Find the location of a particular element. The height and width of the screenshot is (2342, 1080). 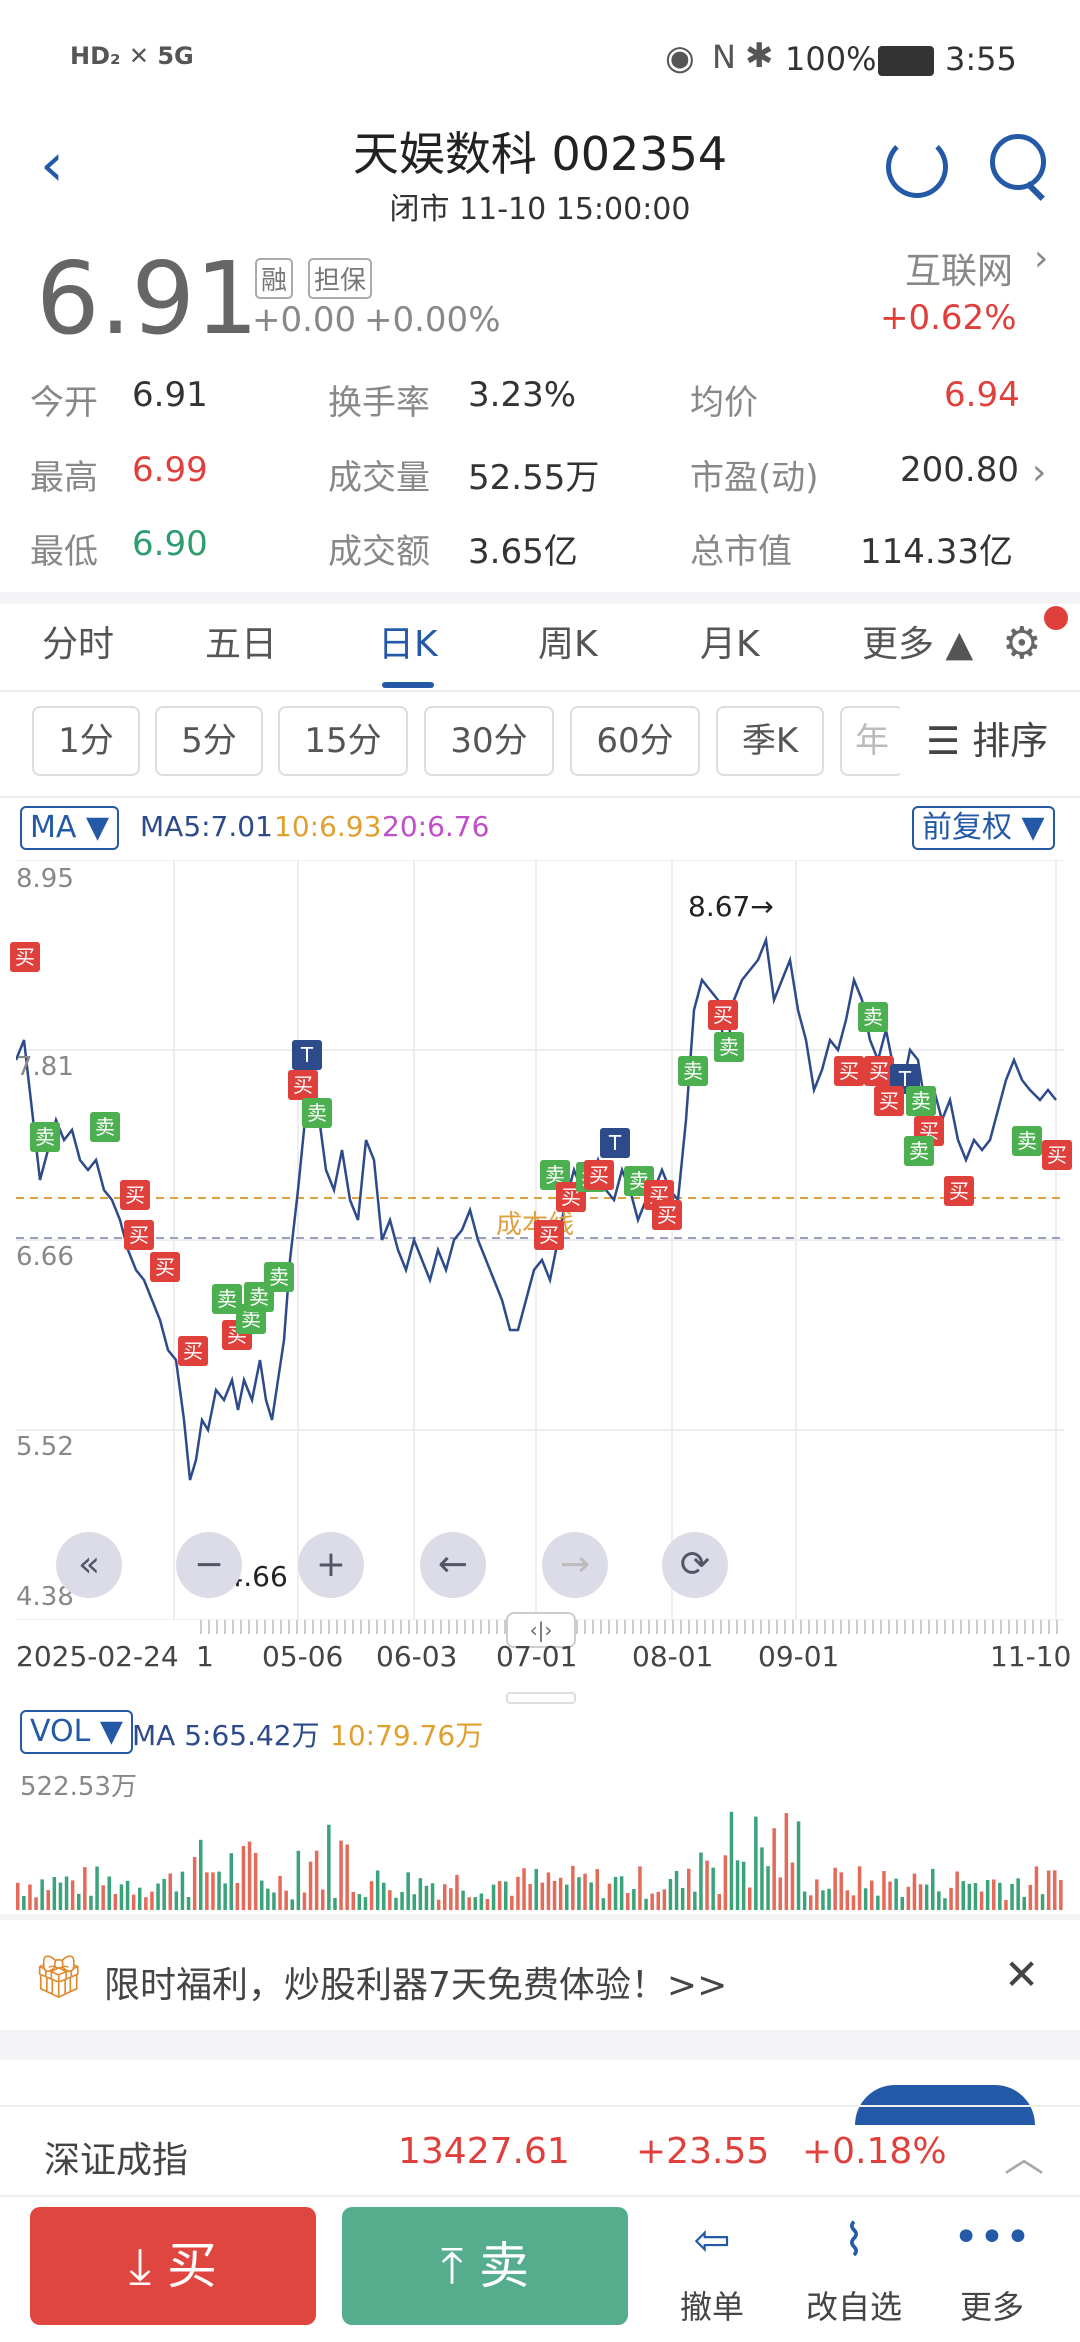

period-year: 年 is located at coordinates (872, 741).